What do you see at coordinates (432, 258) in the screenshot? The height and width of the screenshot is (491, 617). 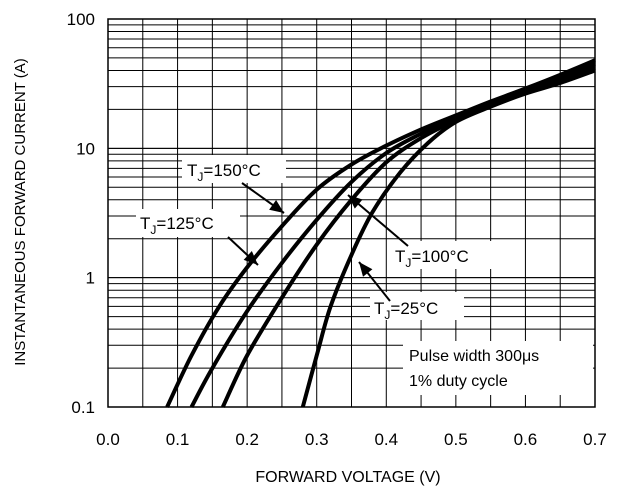 I see `svg-text: TJ=100°C` at bounding box center [432, 258].